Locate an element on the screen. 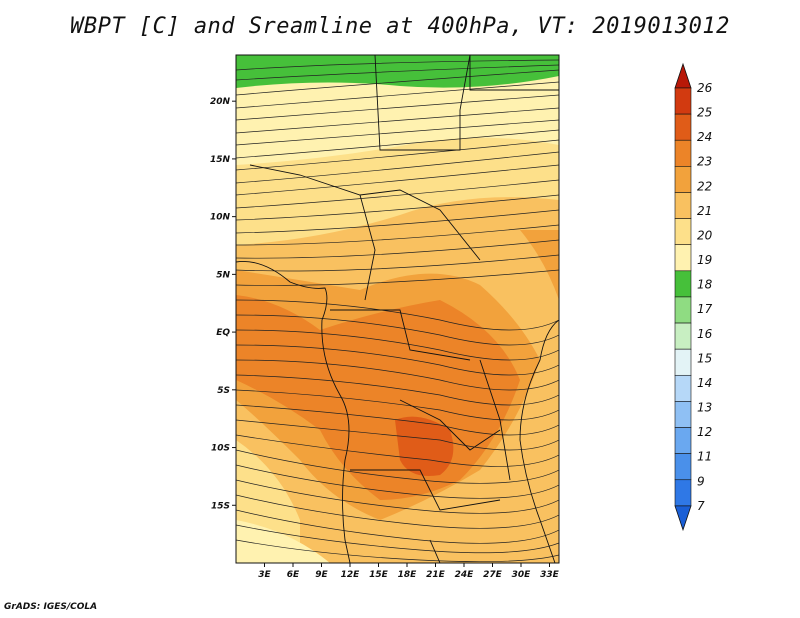  colorbar-label: 7 is located at coordinates (701, 506).